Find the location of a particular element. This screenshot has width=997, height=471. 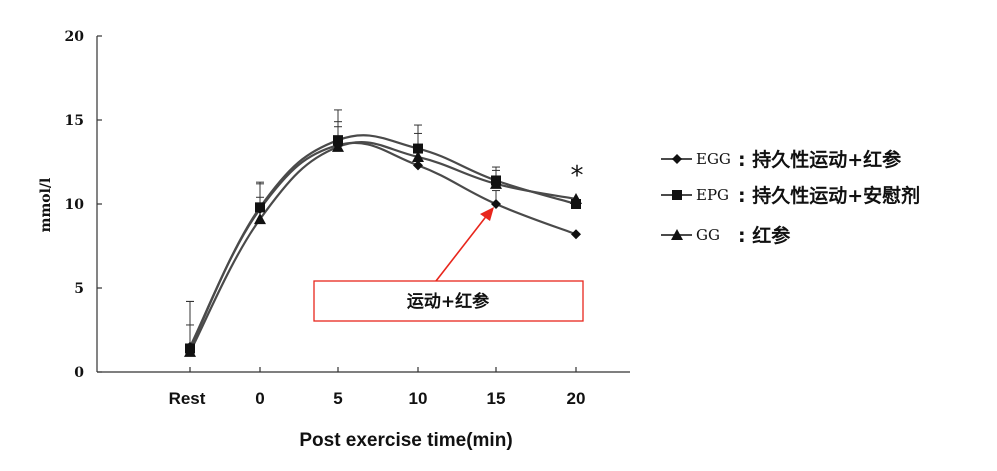

annotation-arrowhead is located at coordinates (487, 214).